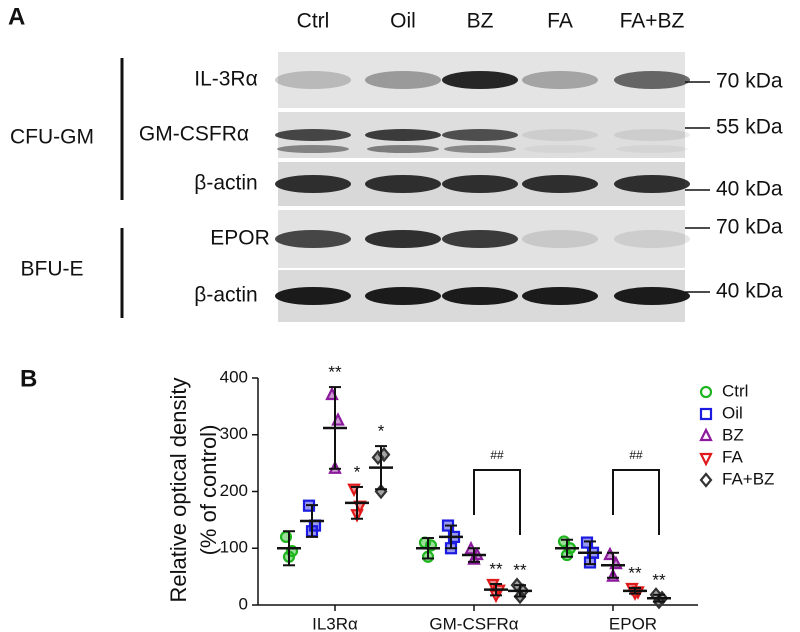  Describe the element at coordinates (28, 378) in the screenshot. I see `panel-label: B` at that location.